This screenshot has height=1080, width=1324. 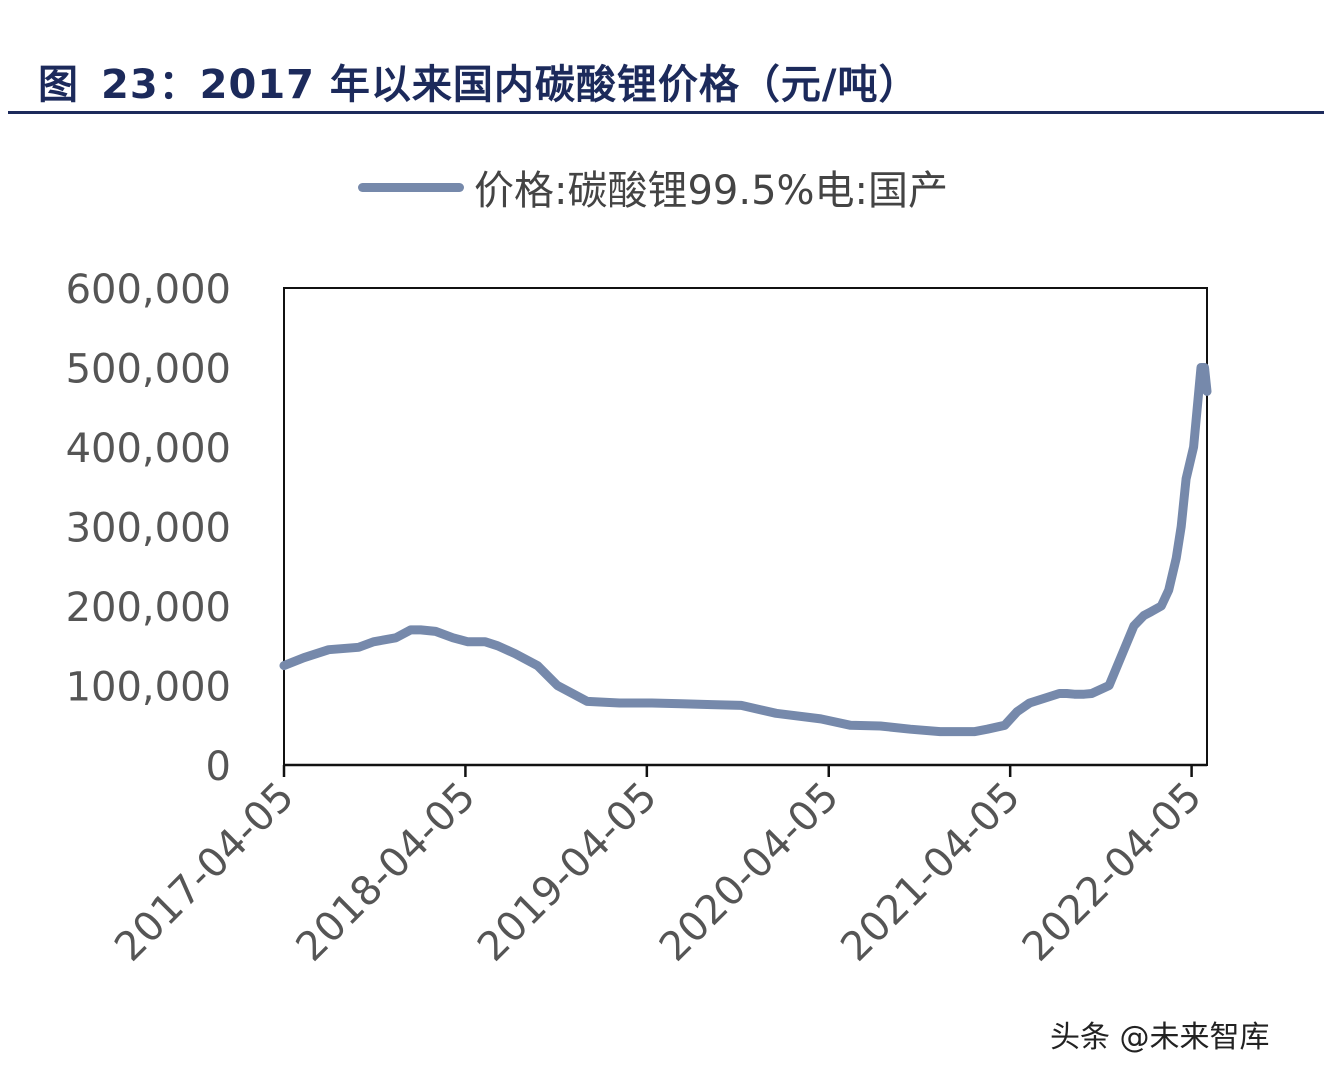 What do you see at coordinates (930, 872) in the screenshot?
I see `x-tick-label: 2021-04-05` at bounding box center [930, 872].